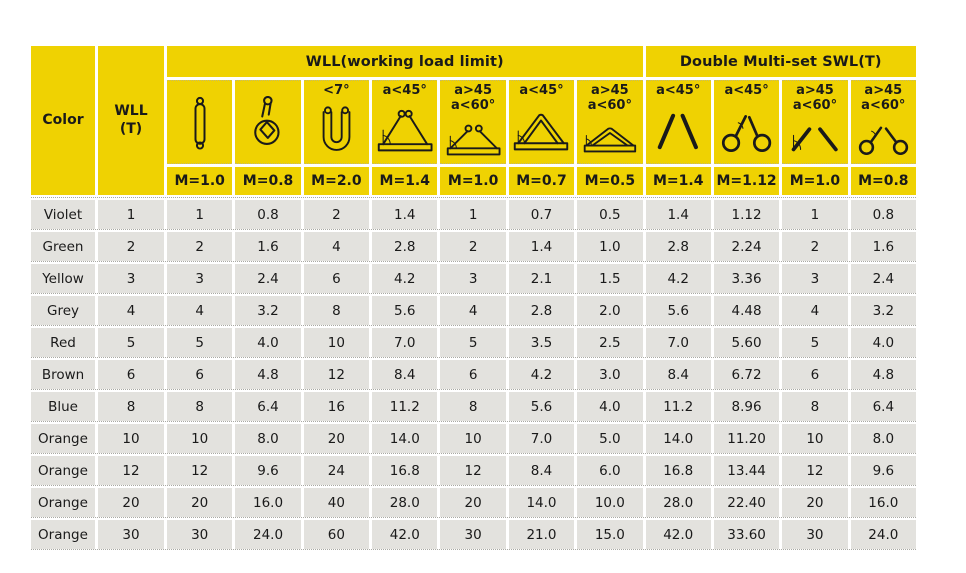  I want to click on hitch-column-header: a>45 a<60°, so click(473, 122).